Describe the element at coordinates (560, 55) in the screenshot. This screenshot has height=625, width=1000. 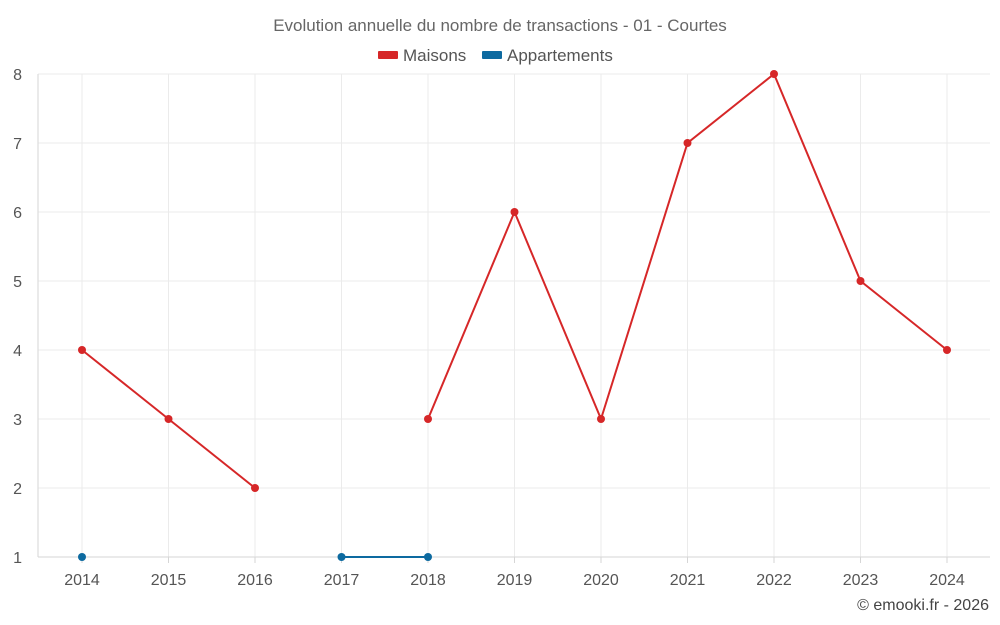
I see `legend-label-appartements: Appartements` at that location.